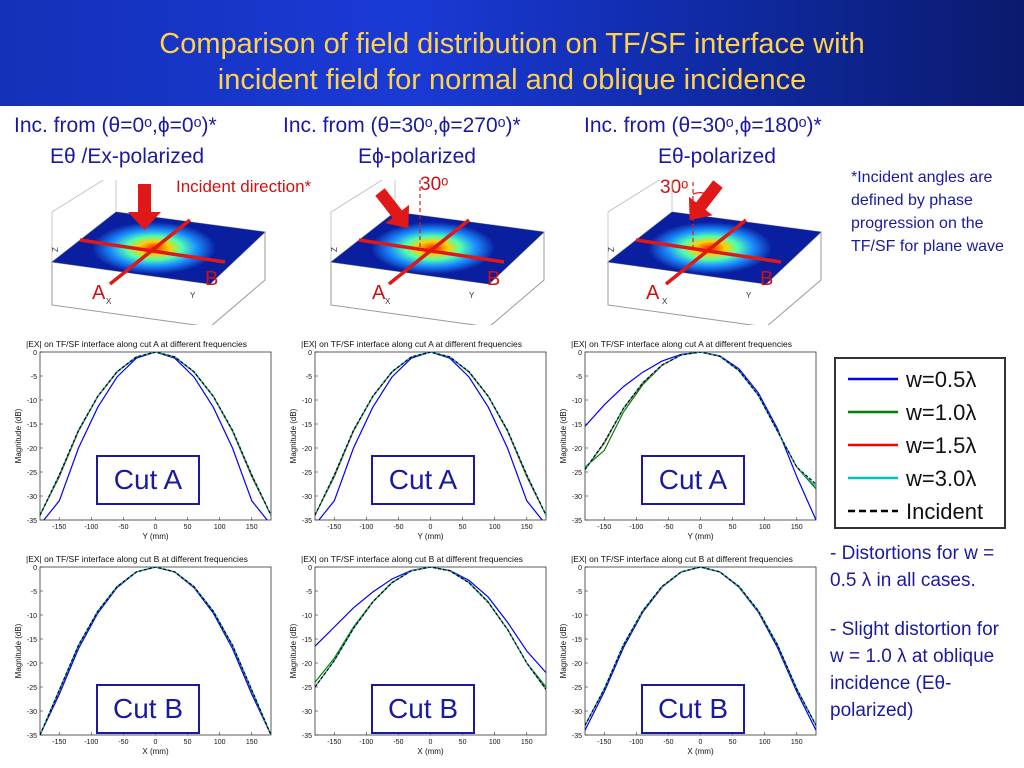  I want to click on y-axis-label: Y, so click(193, 295).